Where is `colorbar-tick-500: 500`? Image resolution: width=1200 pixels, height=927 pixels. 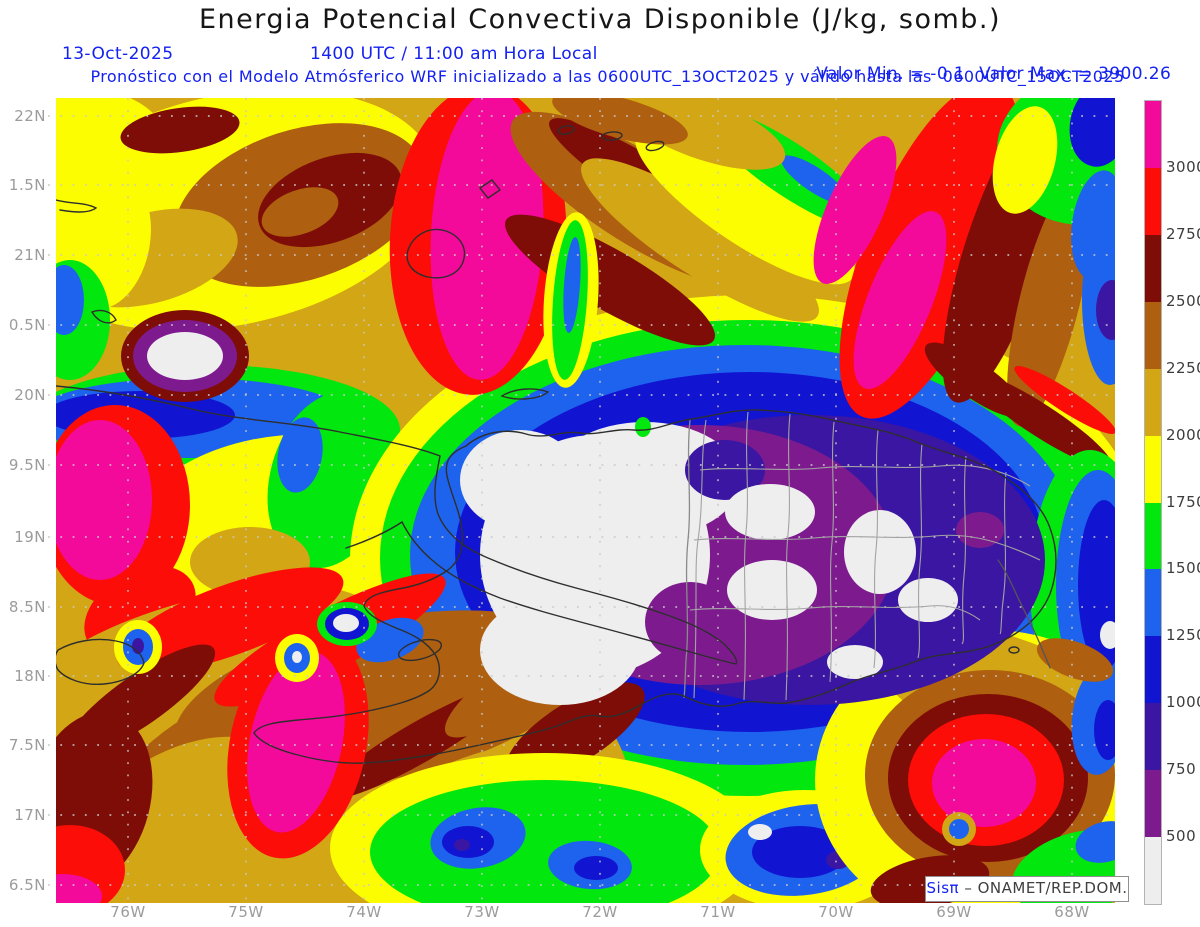 colorbar-tick-500: 500 is located at coordinates (1181, 836).